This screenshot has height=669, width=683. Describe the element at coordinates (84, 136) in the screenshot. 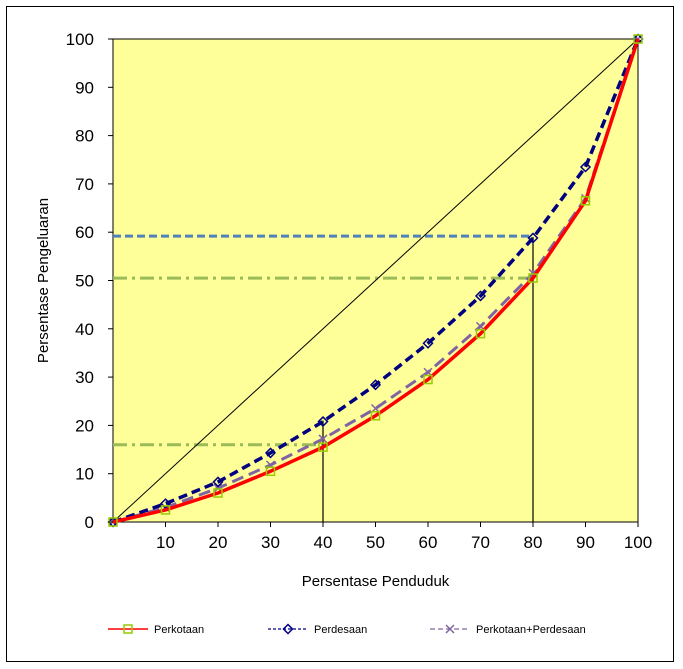

I see `y-tick-label: 80` at that location.